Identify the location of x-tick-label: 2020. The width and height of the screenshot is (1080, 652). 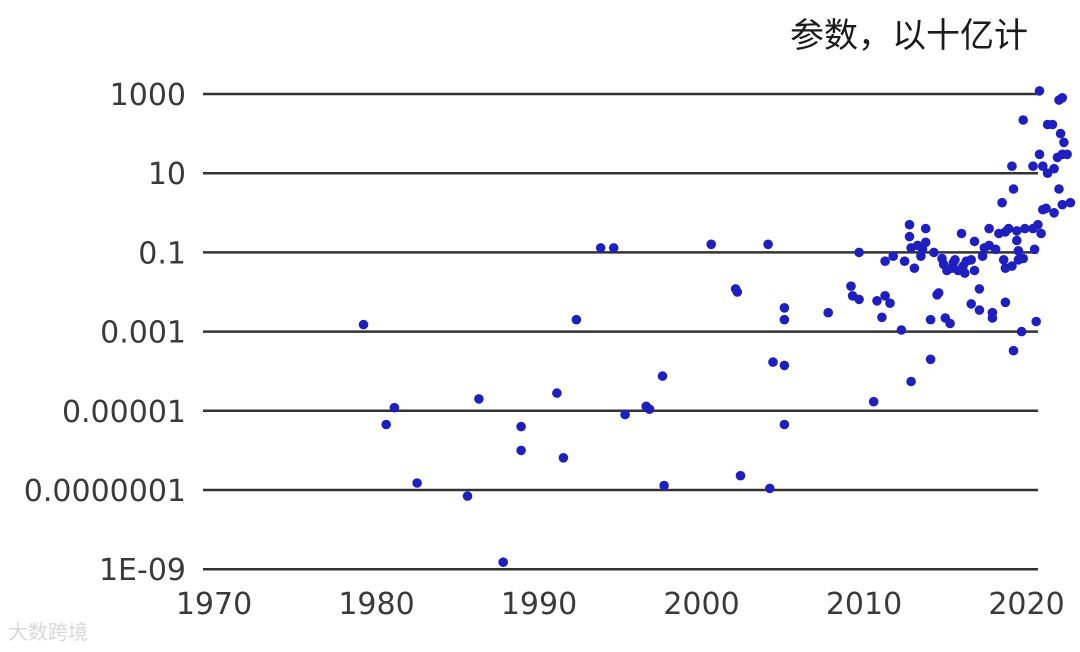
(1026, 604).